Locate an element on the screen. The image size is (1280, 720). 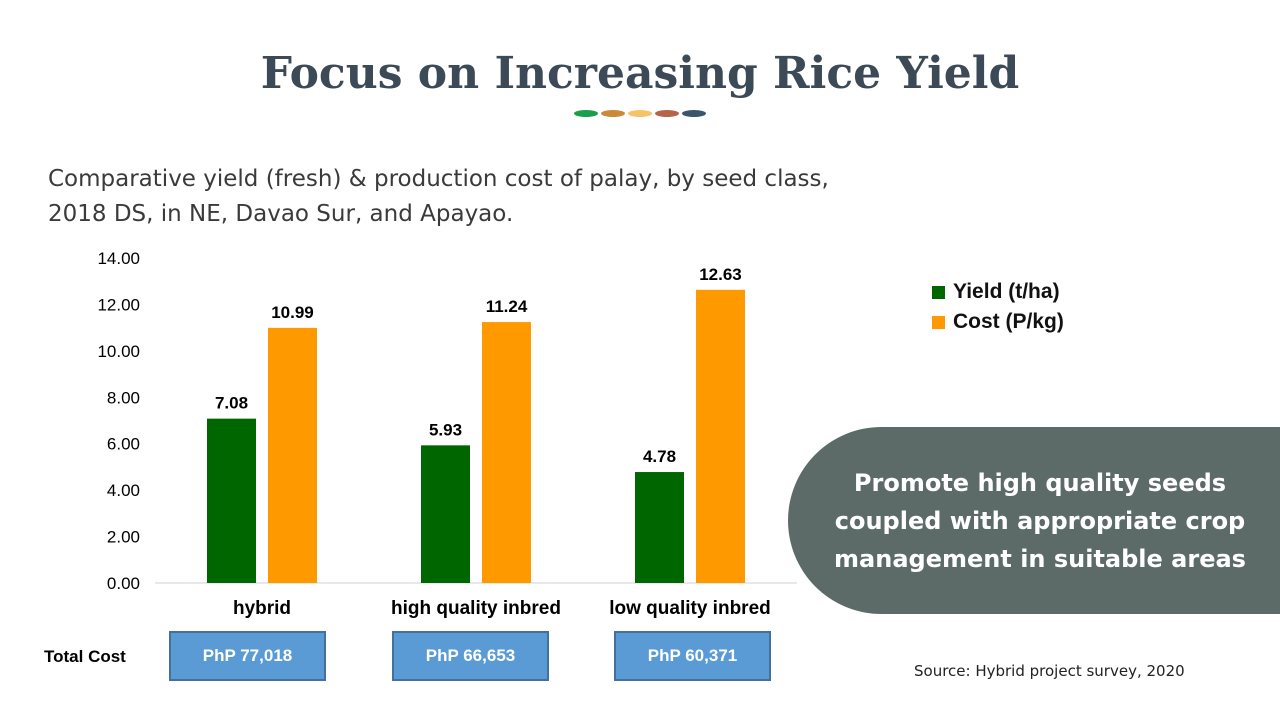
data-label: 12.63 is located at coordinates (720, 274).